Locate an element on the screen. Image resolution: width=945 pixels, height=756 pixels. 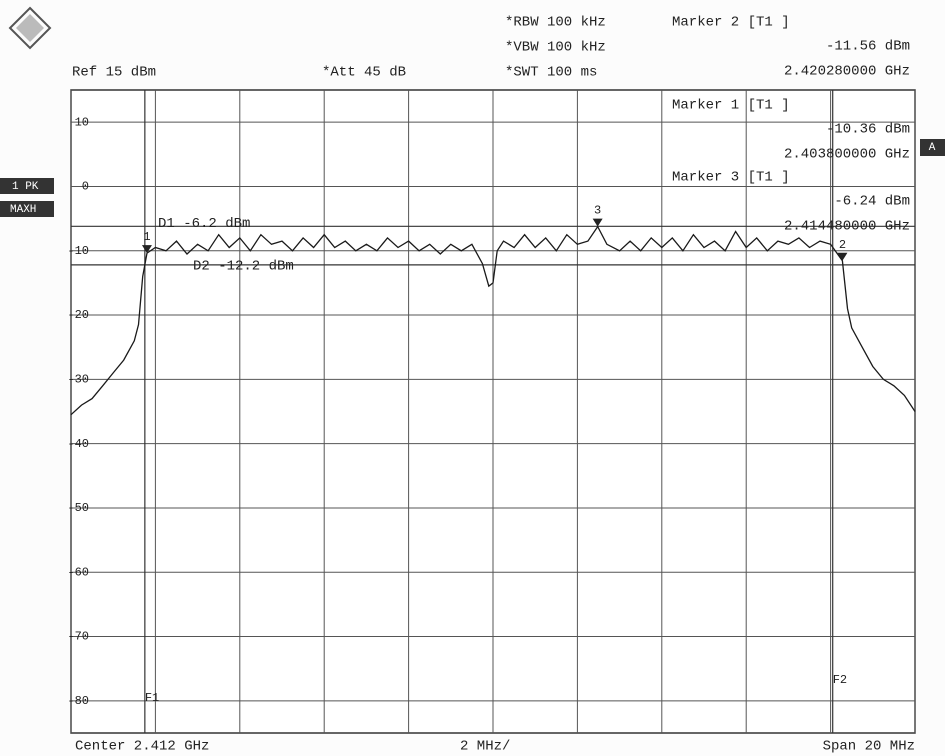
y-tick-label: 10 is located at coordinates (82, 122).